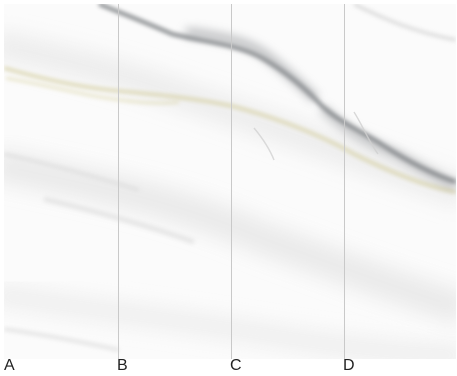  I want to click on mid-vein, so click(119, 220).